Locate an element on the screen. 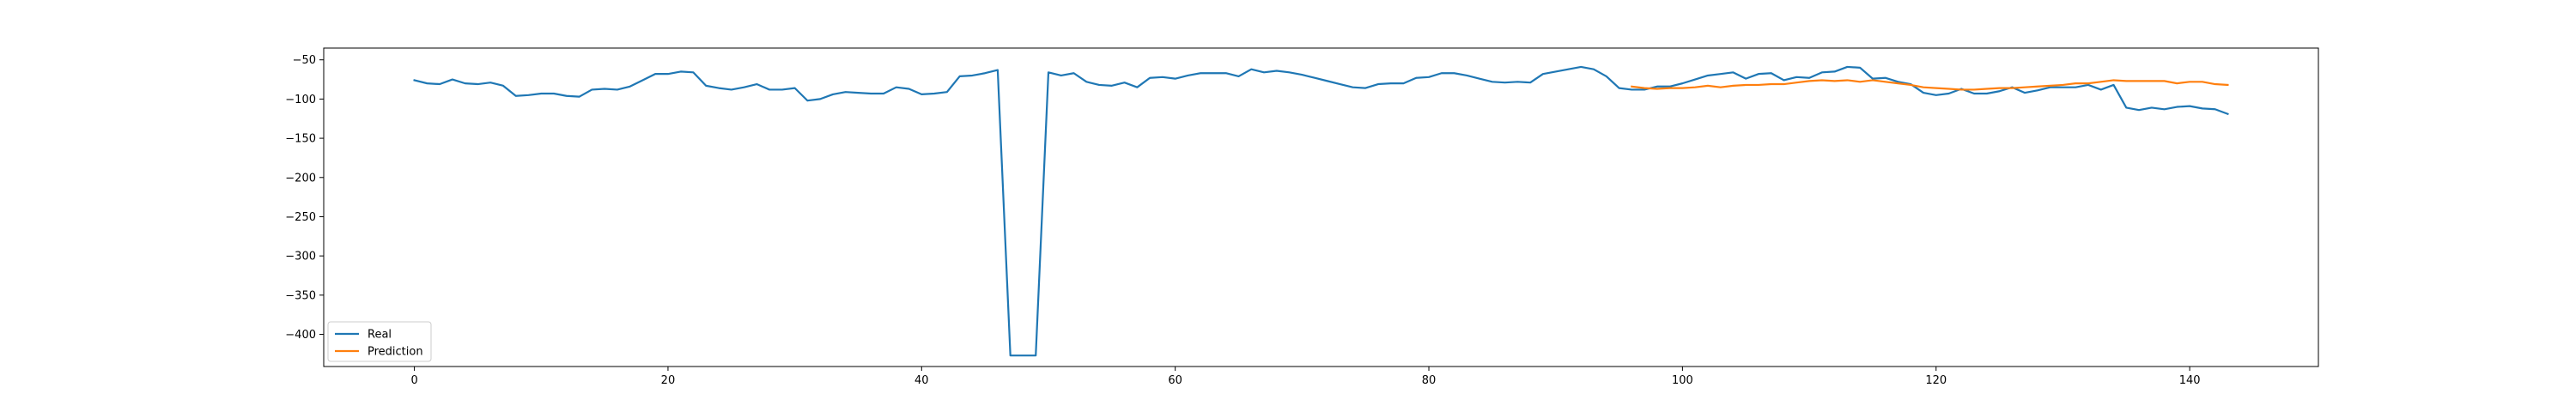  y-axis: −400 −350 −300 −250 −200 −150 −100 −50 is located at coordinates (304, 198).